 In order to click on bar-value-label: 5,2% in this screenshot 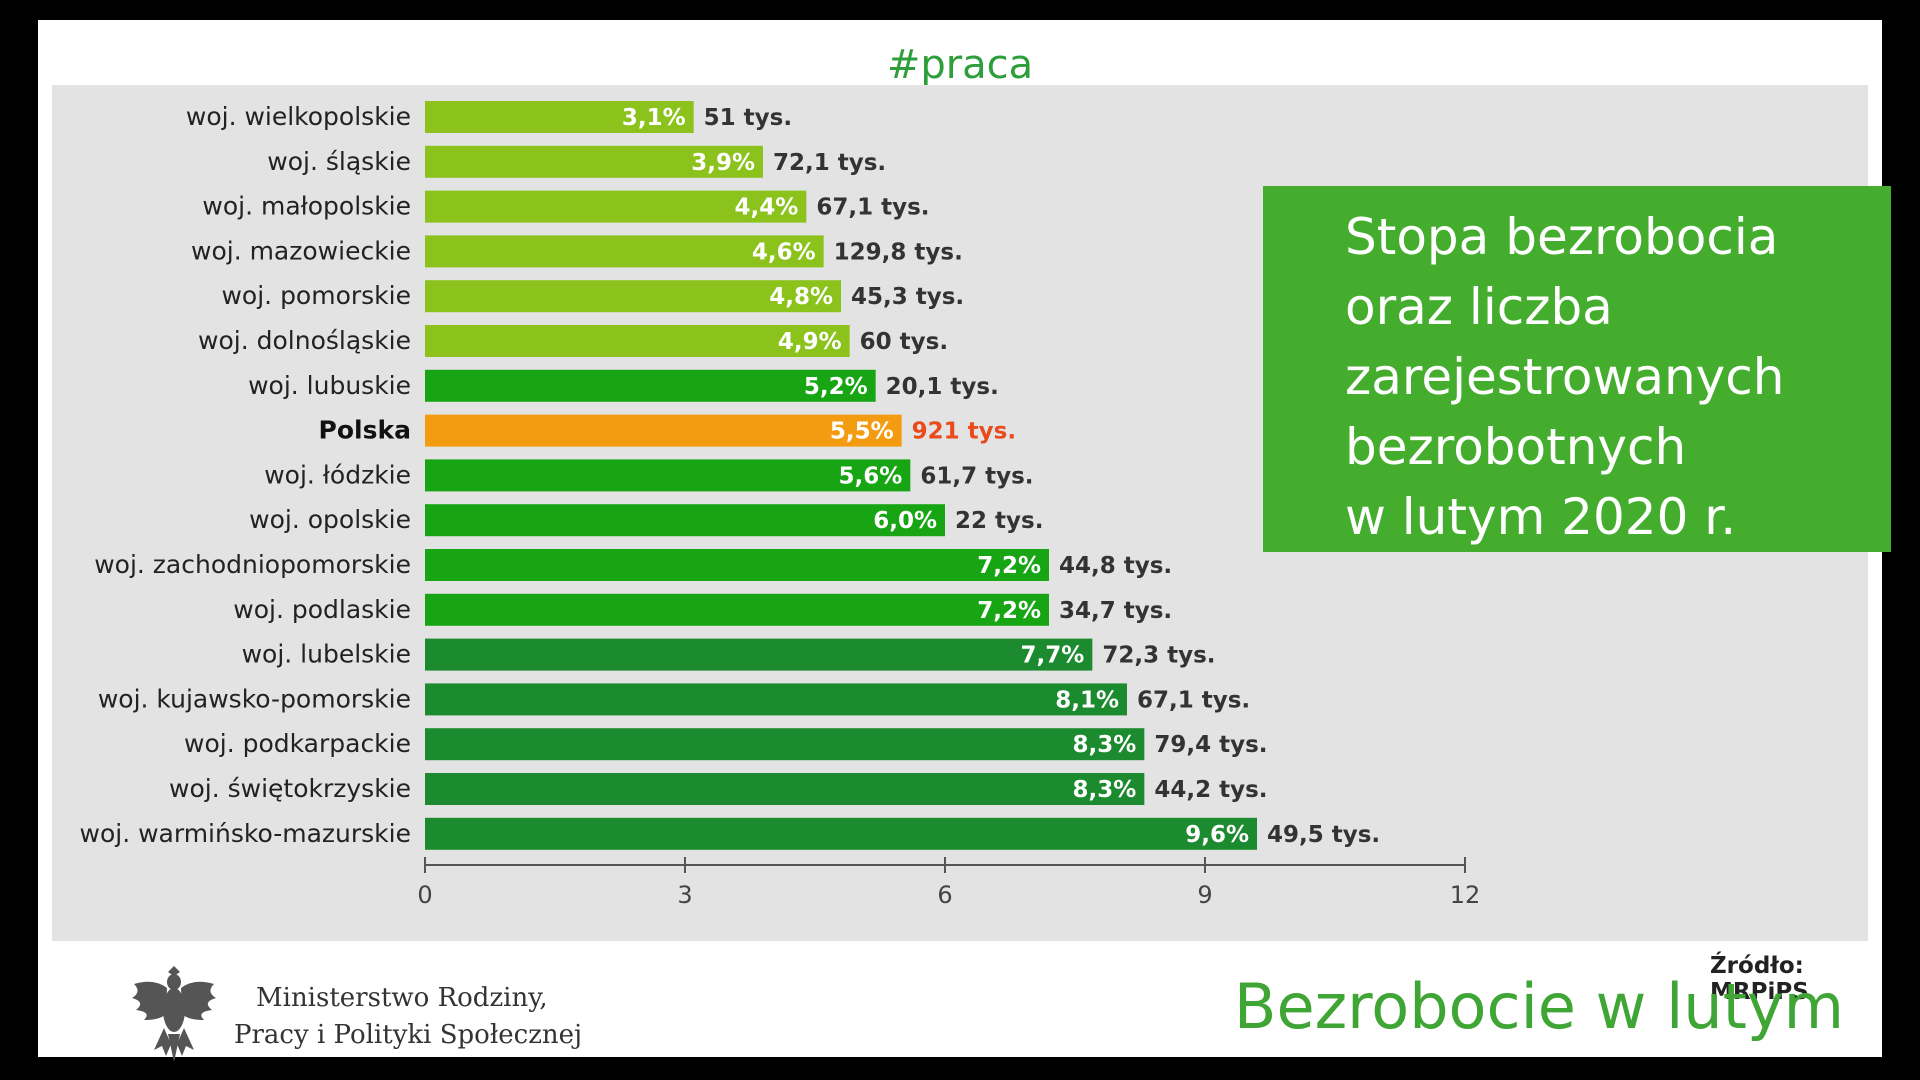, I will do `click(836, 387)`.